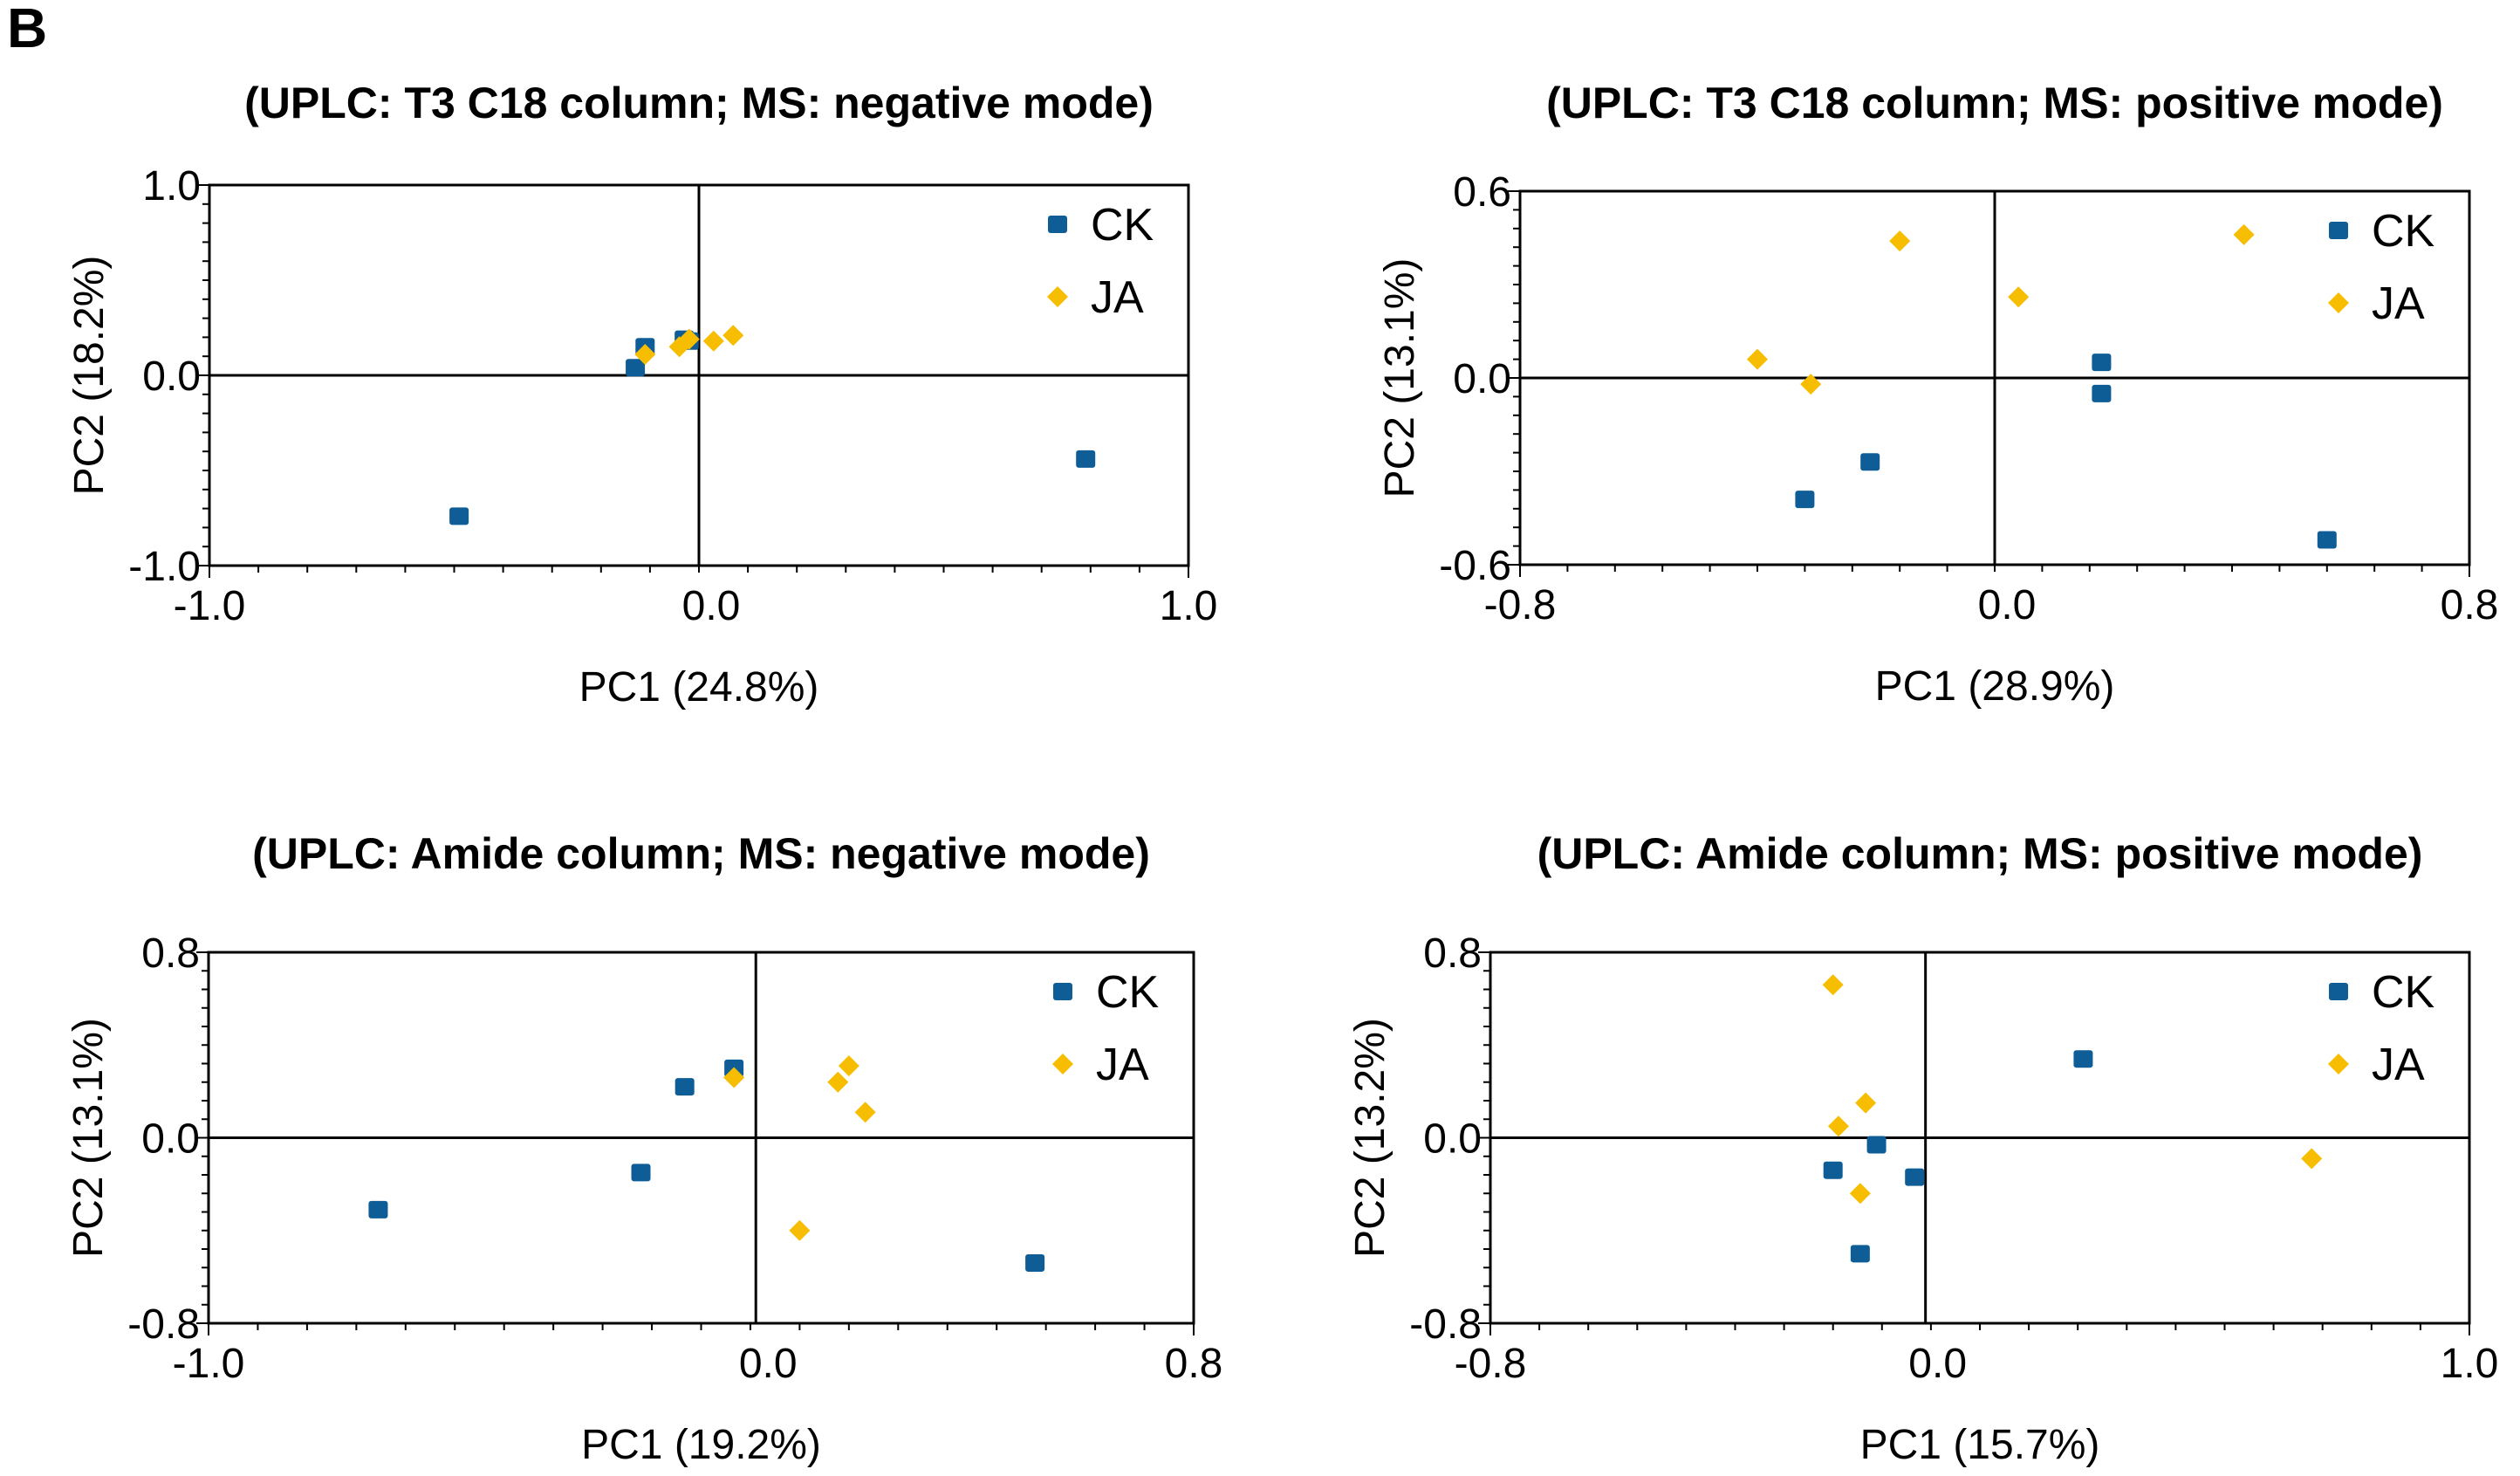  What do you see at coordinates (1370, 1138) in the screenshot?
I see `y-axis-label: PC2 (13.2%)` at bounding box center [1370, 1138].